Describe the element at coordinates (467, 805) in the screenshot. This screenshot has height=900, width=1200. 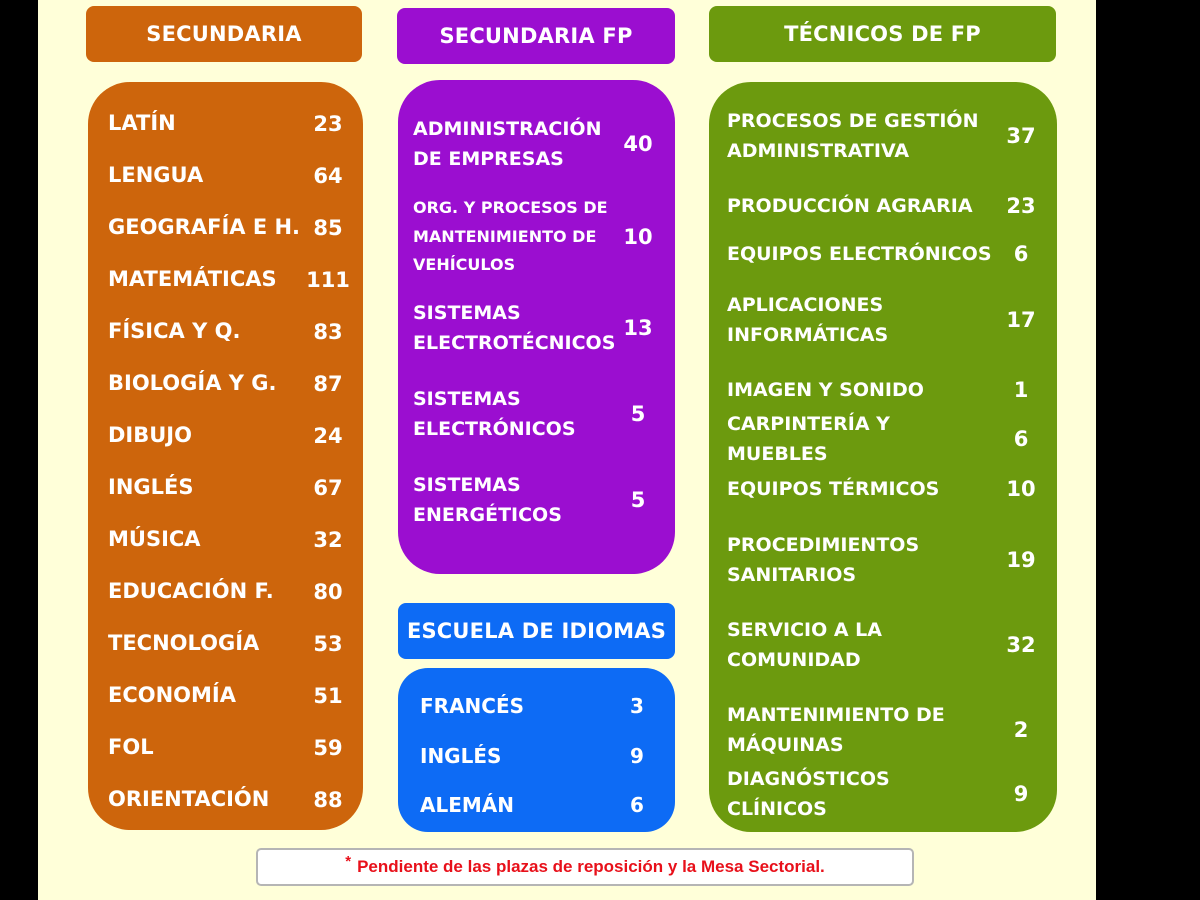
I see `item-label: ALEMÁN` at that location.